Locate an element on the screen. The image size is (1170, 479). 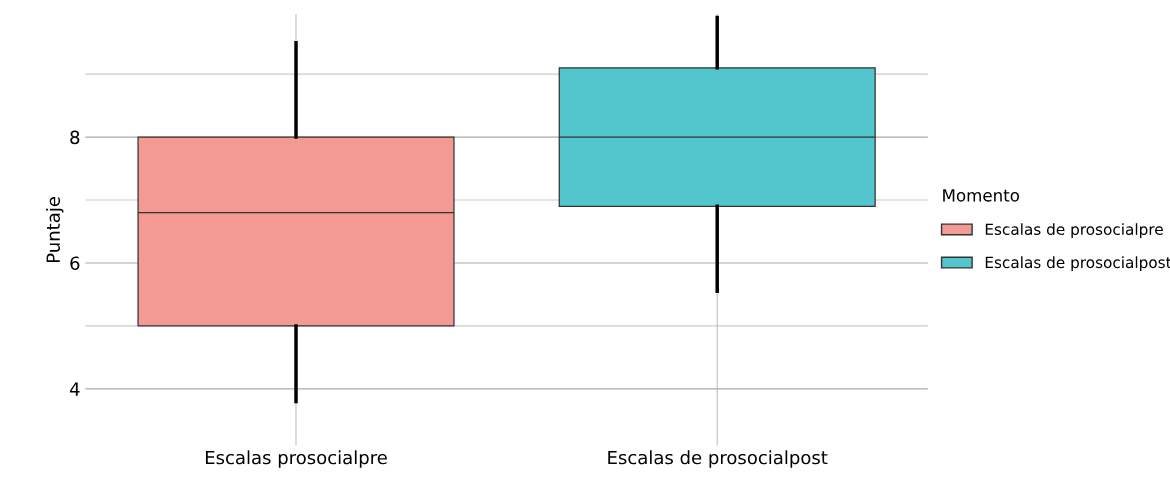
legend-title: Momento is located at coordinates (981, 195).